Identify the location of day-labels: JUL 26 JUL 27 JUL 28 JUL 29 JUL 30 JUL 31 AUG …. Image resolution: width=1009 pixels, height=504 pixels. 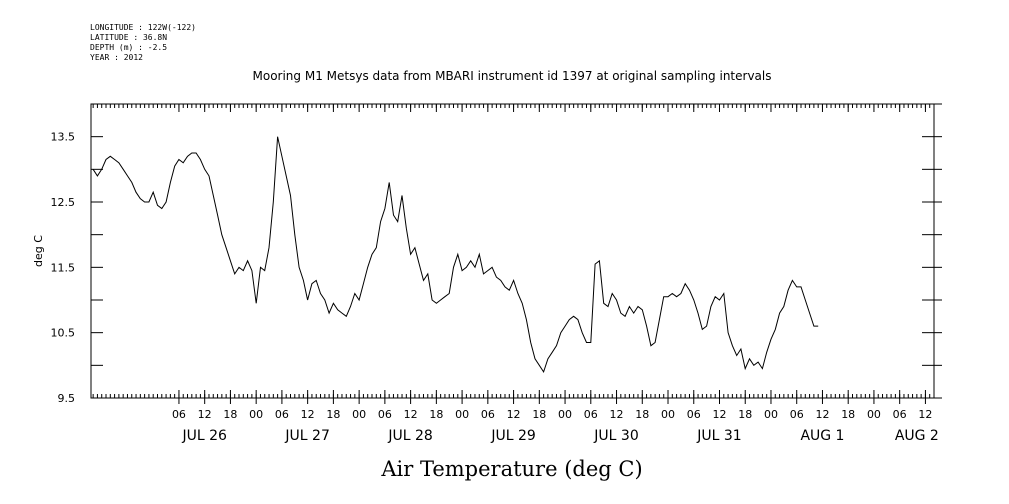
(559, 436).